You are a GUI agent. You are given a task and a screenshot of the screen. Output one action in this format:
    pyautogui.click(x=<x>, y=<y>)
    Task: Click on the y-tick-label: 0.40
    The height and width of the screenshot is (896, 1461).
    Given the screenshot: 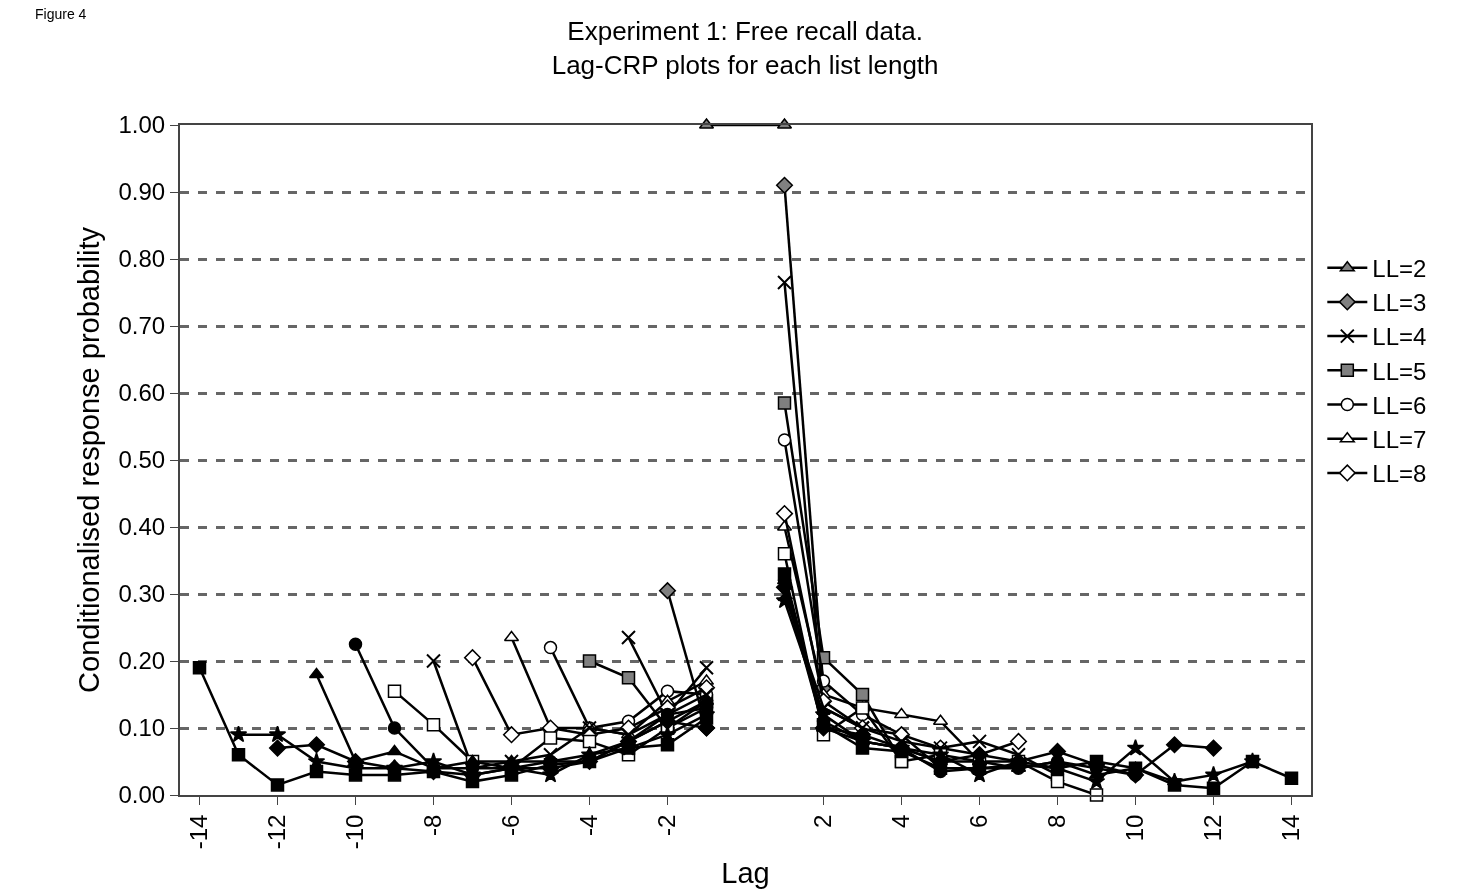 What is the action you would take?
    pyautogui.click(x=142, y=527)
    